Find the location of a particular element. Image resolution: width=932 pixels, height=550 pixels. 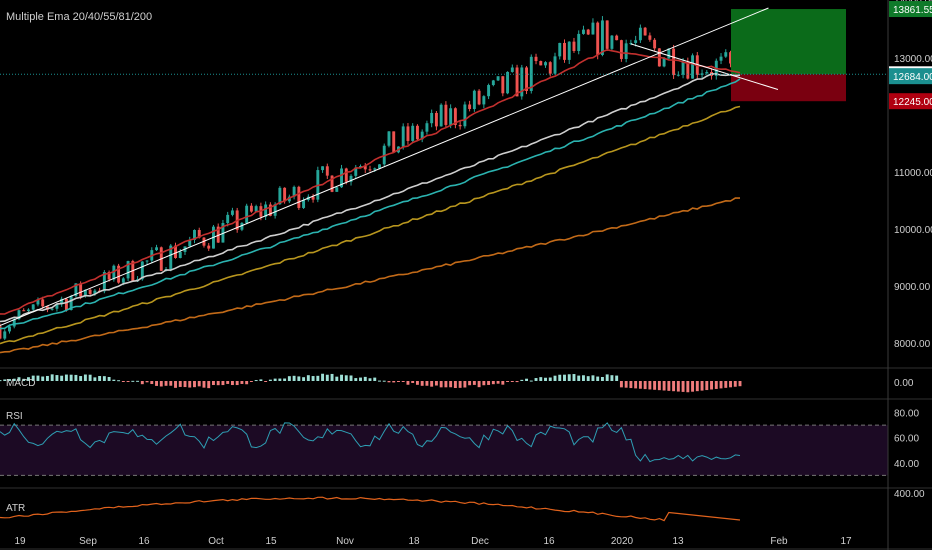

atr-label: ATR is located at coordinates (15, 508).